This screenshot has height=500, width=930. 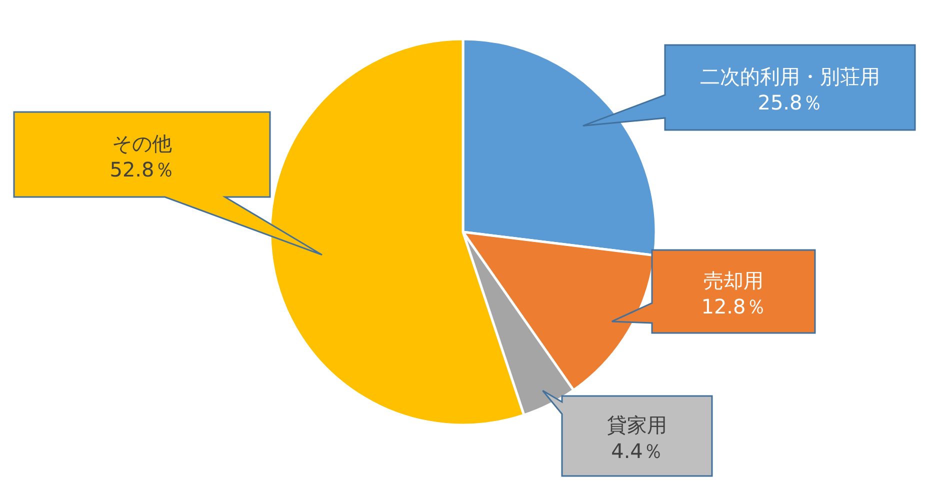 What do you see at coordinates (142, 170) in the screenshot?
I see `data-label: 52.8％` at bounding box center [142, 170].